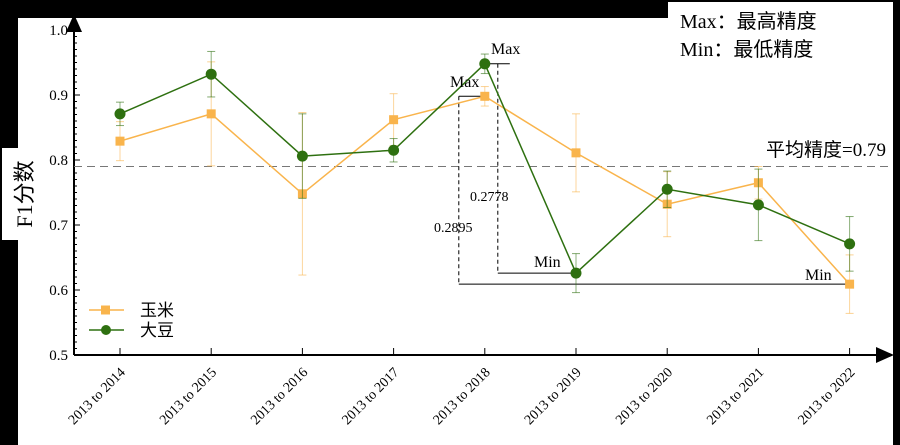 This screenshot has height=445, width=900. I want to click on x-tick-label: 2013 to 2014, so click(97, 396).